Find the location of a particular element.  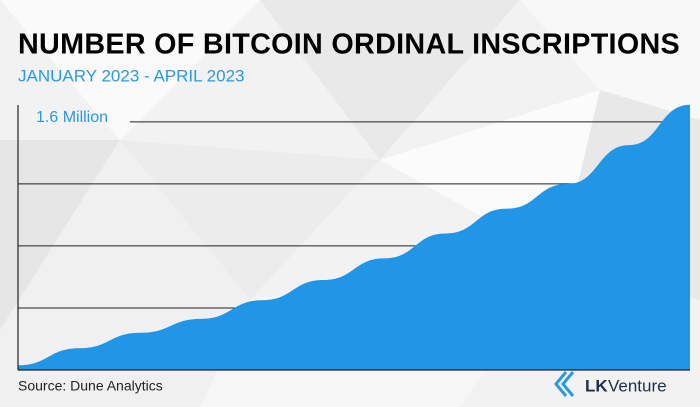

brand-logo: LK Venture is located at coordinates (610, 384).